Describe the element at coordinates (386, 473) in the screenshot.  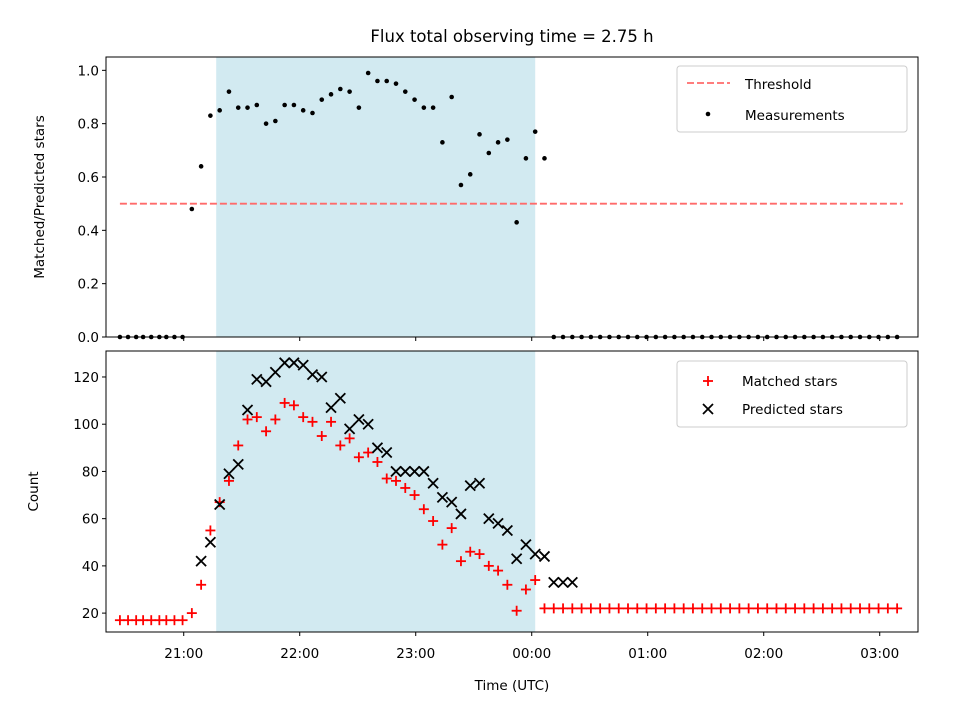
I see `predicted-stars-points` at that location.